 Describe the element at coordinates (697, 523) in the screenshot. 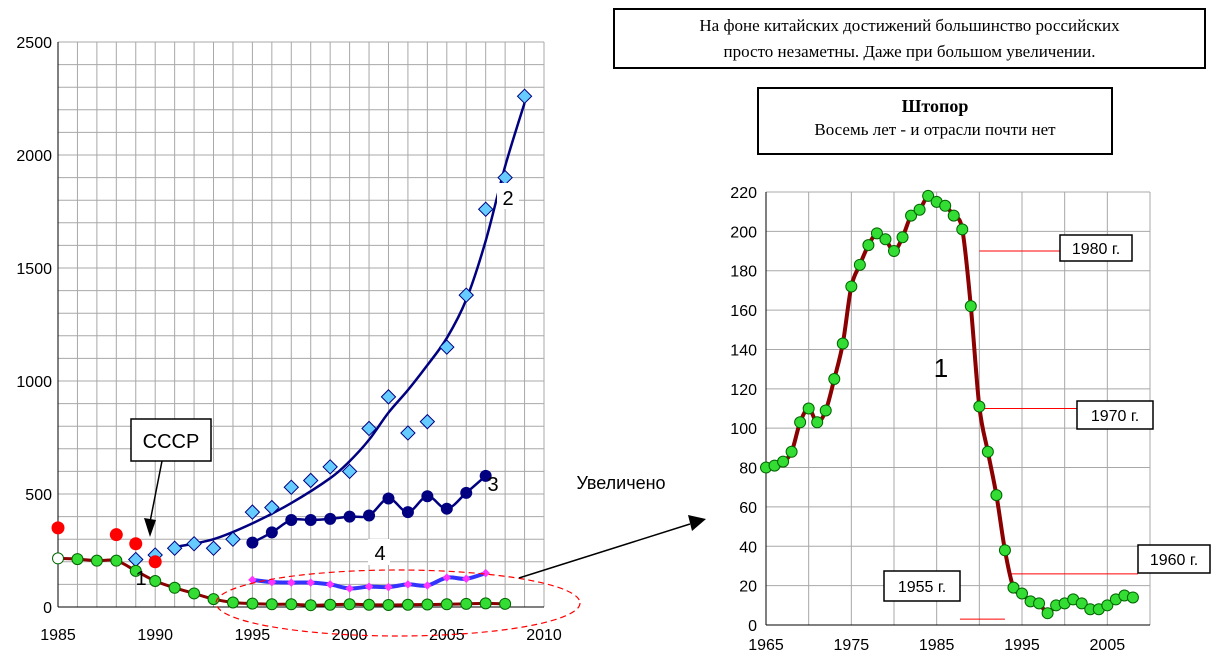

I see `zoom-arrowhead` at that location.